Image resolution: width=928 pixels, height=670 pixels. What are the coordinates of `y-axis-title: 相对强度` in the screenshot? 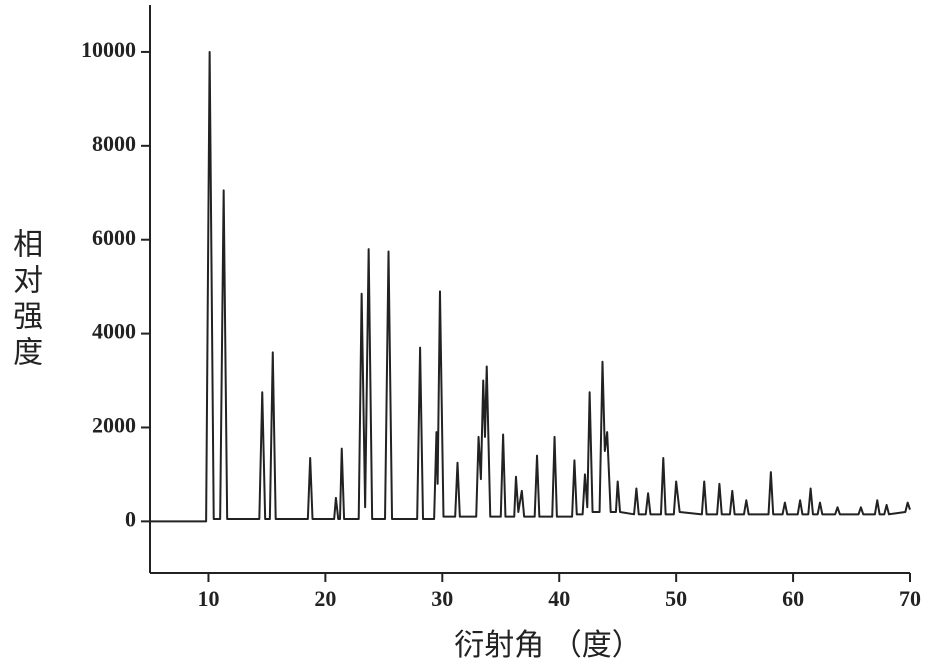 It's located at (25, 300).